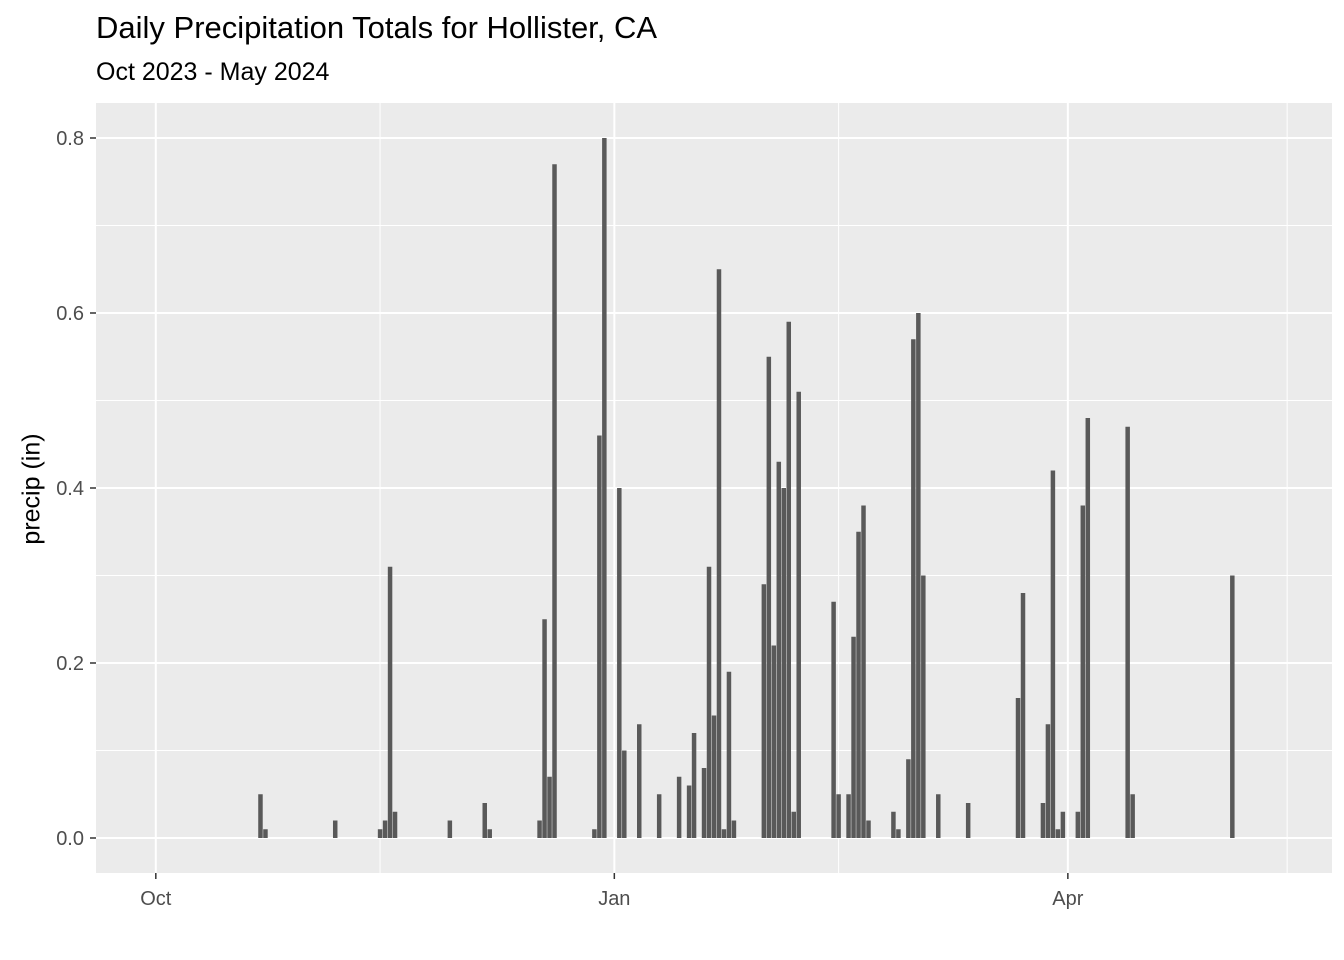 Image resolution: width=1344 pixels, height=960 pixels. Describe the element at coordinates (70, 314) in the screenshot. I see `y-tick-label: 0.6` at that location.